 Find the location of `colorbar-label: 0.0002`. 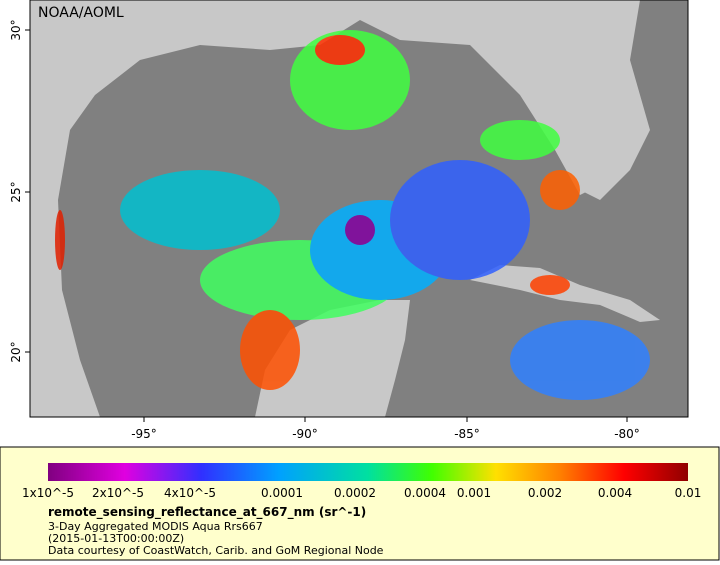

colorbar-label: 0.0002 is located at coordinates (355, 493).